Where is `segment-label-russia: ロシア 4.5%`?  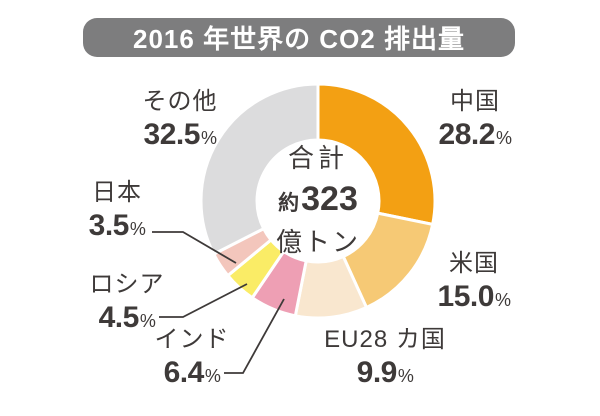 segment-label-russia: ロシア 4.5% is located at coordinates (127, 303).